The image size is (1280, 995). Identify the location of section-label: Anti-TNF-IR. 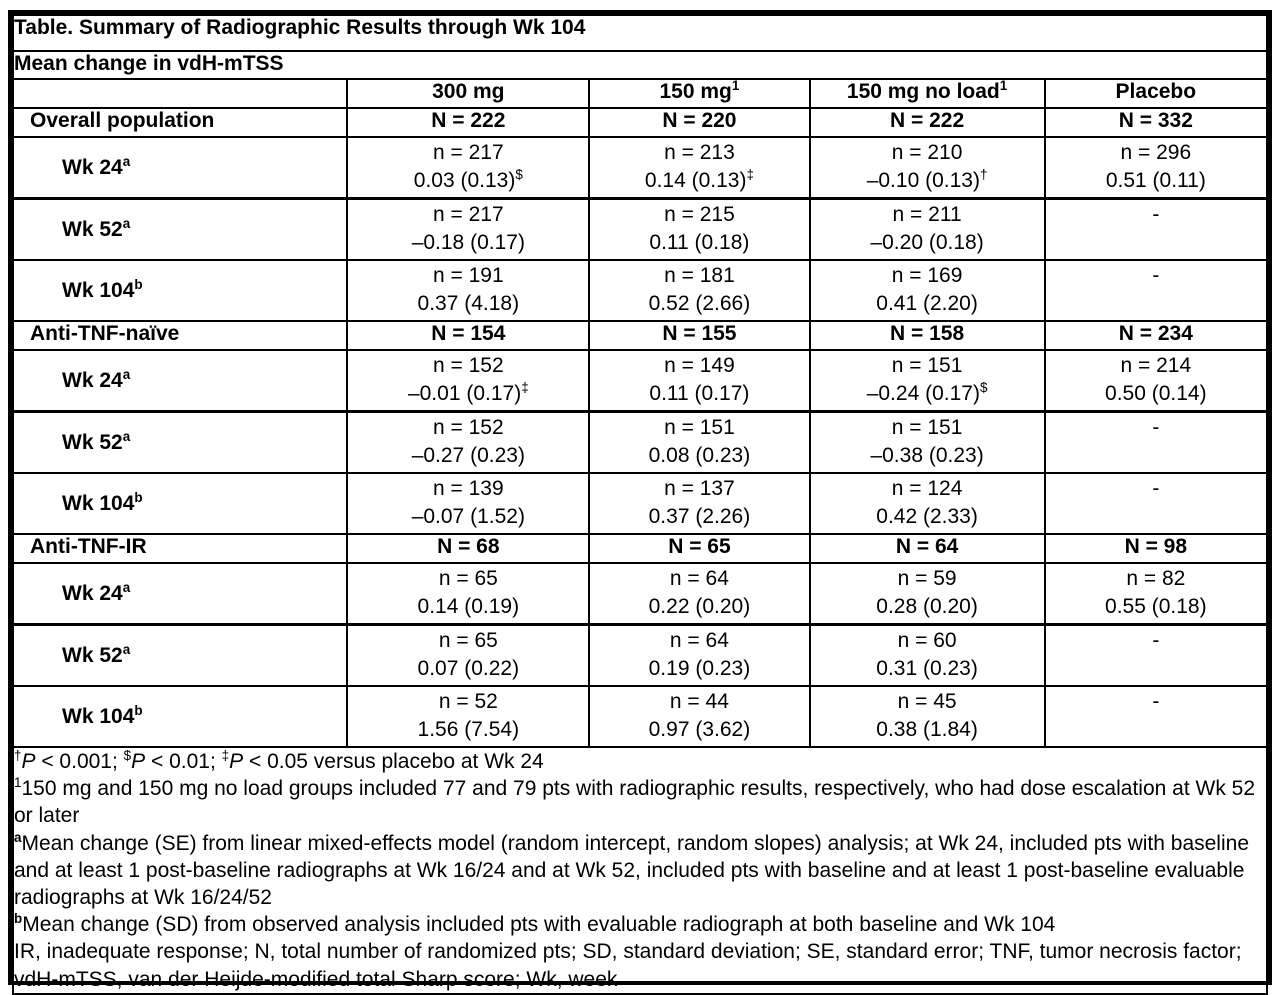
(180, 548).